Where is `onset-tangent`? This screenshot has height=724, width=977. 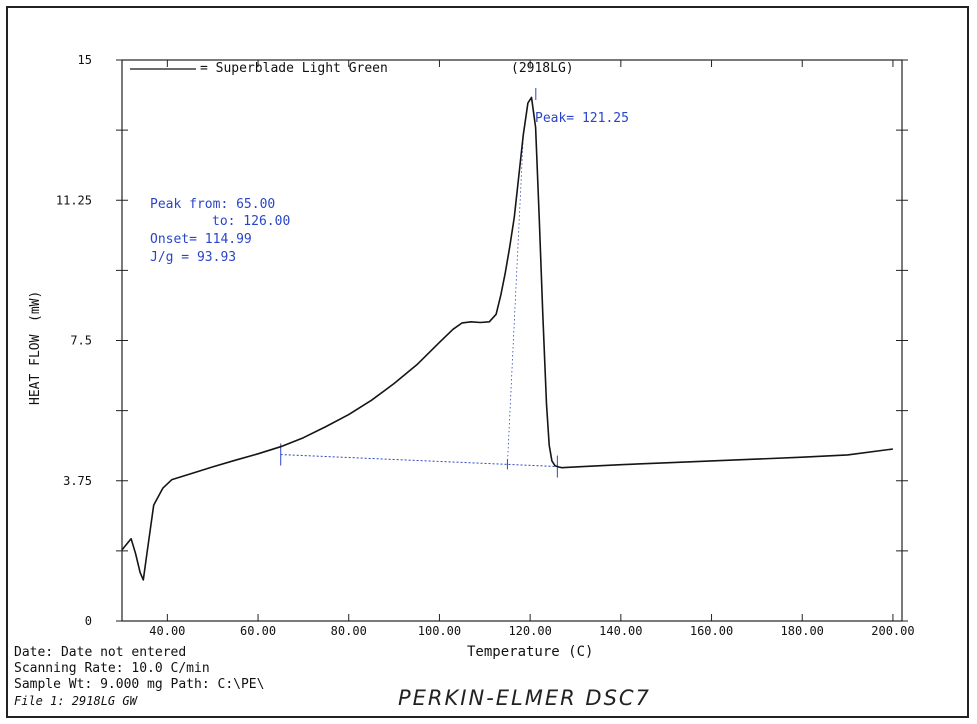 onset-tangent is located at coordinates (515, 299).